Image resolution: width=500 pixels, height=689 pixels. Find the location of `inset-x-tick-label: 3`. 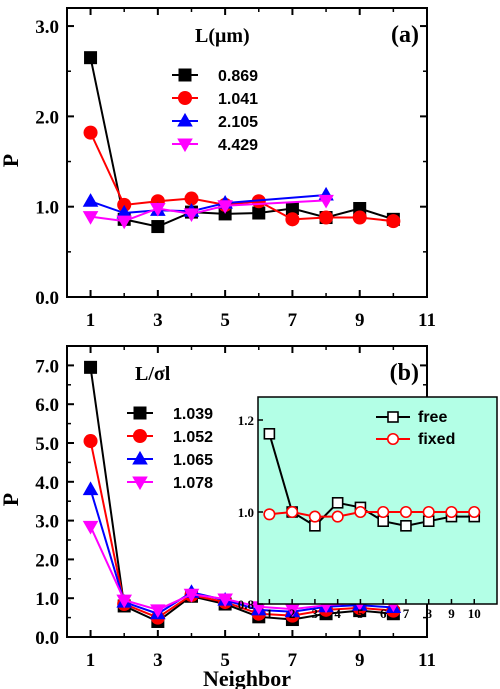

inset-x-tick-label: 3 is located at coordinates (315, 613).